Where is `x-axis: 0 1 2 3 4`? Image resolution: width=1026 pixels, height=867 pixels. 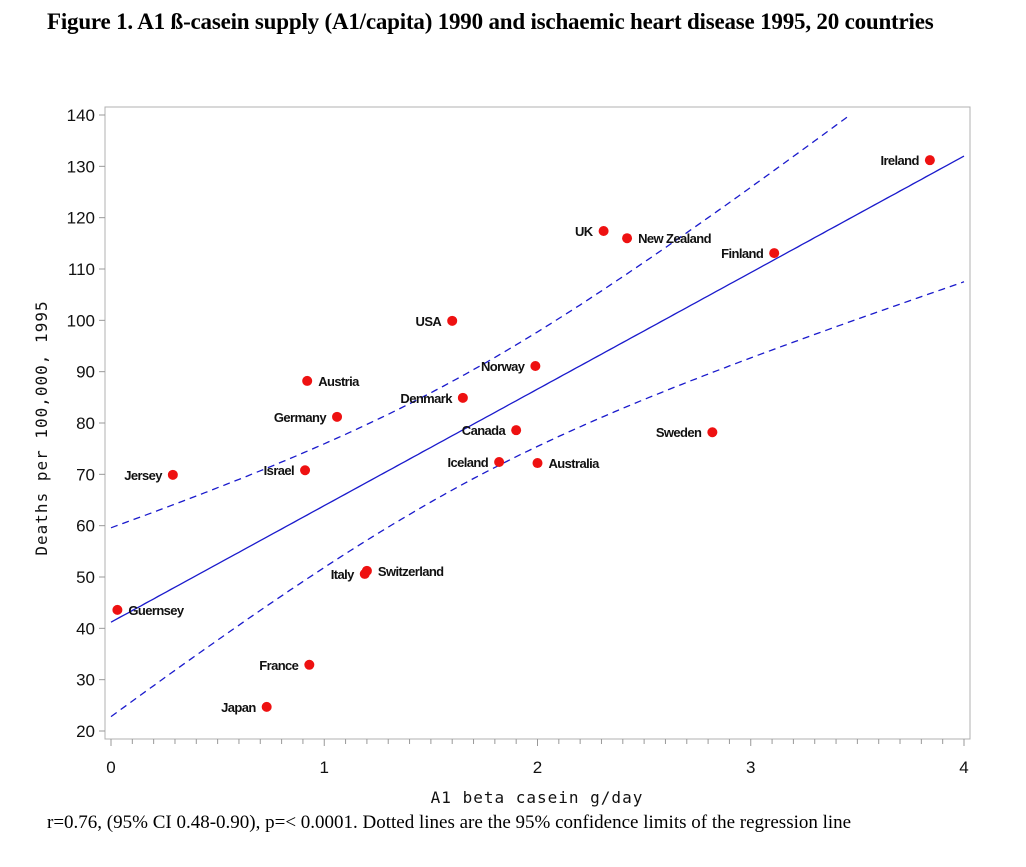
x-axis: 0 1 2 3 4 is located at coordinates (537, 758).